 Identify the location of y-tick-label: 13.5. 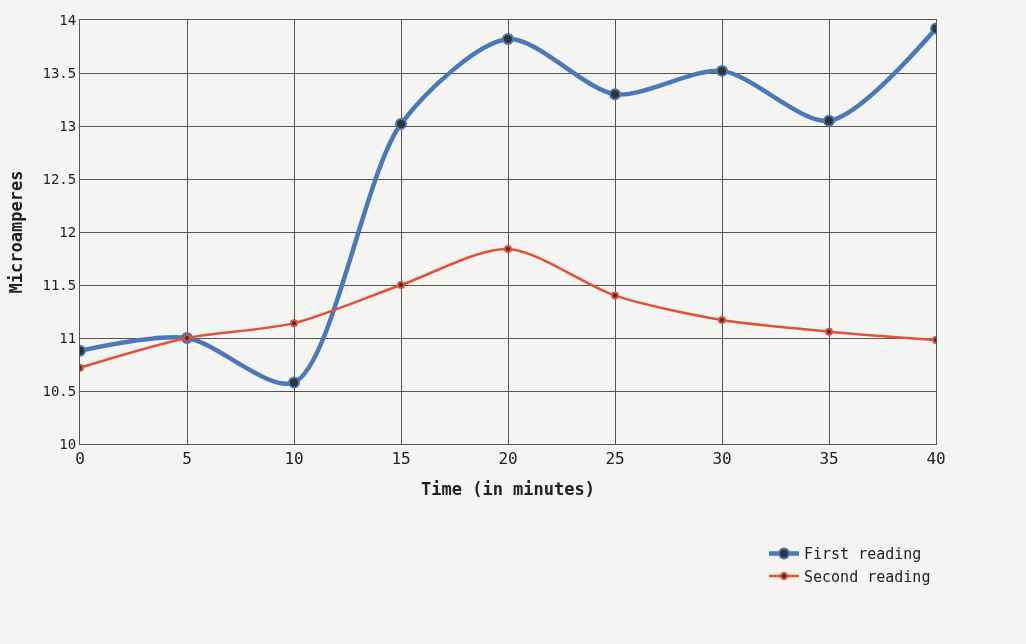
(59, 72).